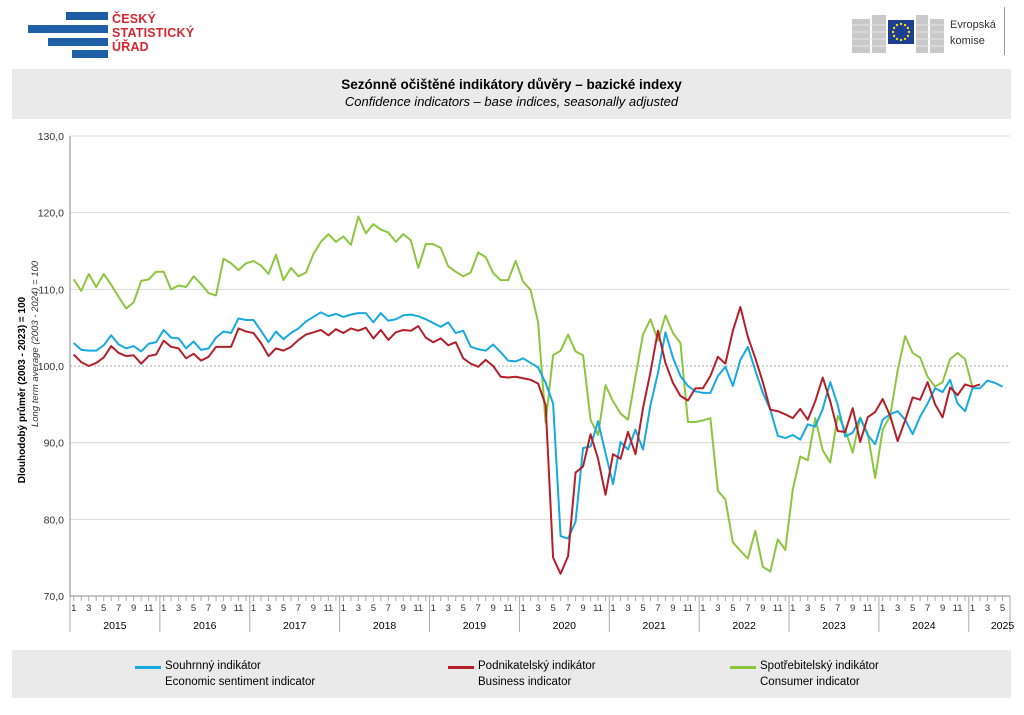  Describe the element at coordinates (973, 33) in the screenshot. I see `ec-logo-text: Evropská komise` at that location.